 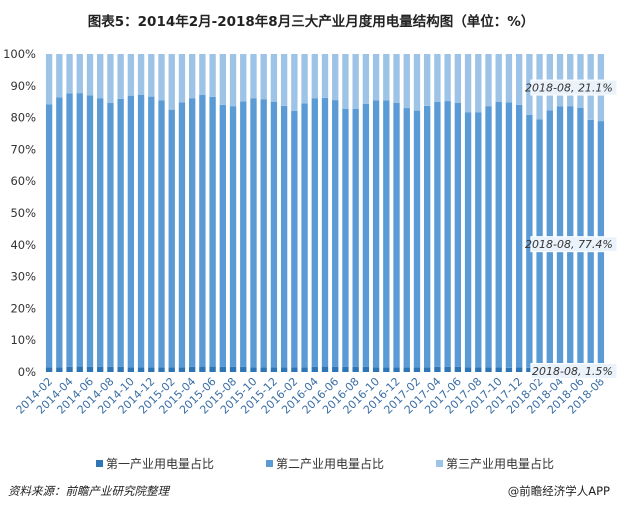 I want to click on chart-title: 图表5：2014年2月-2018年8月三大产业月度用电量结构图（单位：%）, so click(x=311, y=22).